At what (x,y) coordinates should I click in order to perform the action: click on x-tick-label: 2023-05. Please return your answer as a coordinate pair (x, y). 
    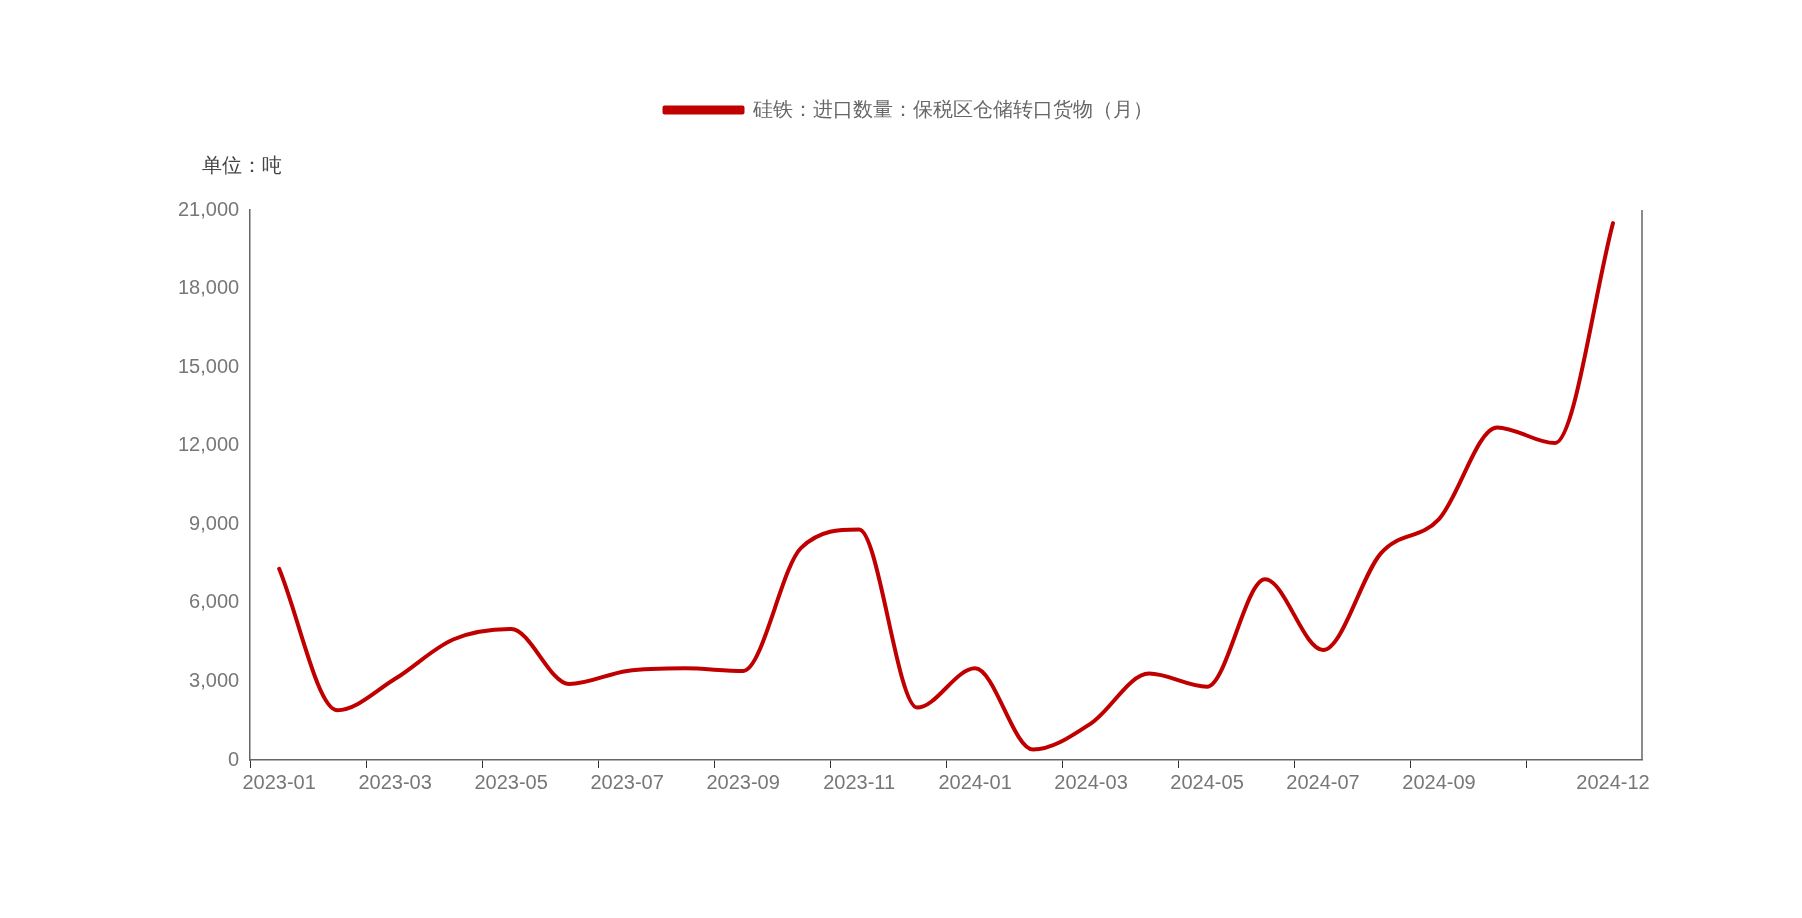
    Looking at the image, I should click on (511, 781).